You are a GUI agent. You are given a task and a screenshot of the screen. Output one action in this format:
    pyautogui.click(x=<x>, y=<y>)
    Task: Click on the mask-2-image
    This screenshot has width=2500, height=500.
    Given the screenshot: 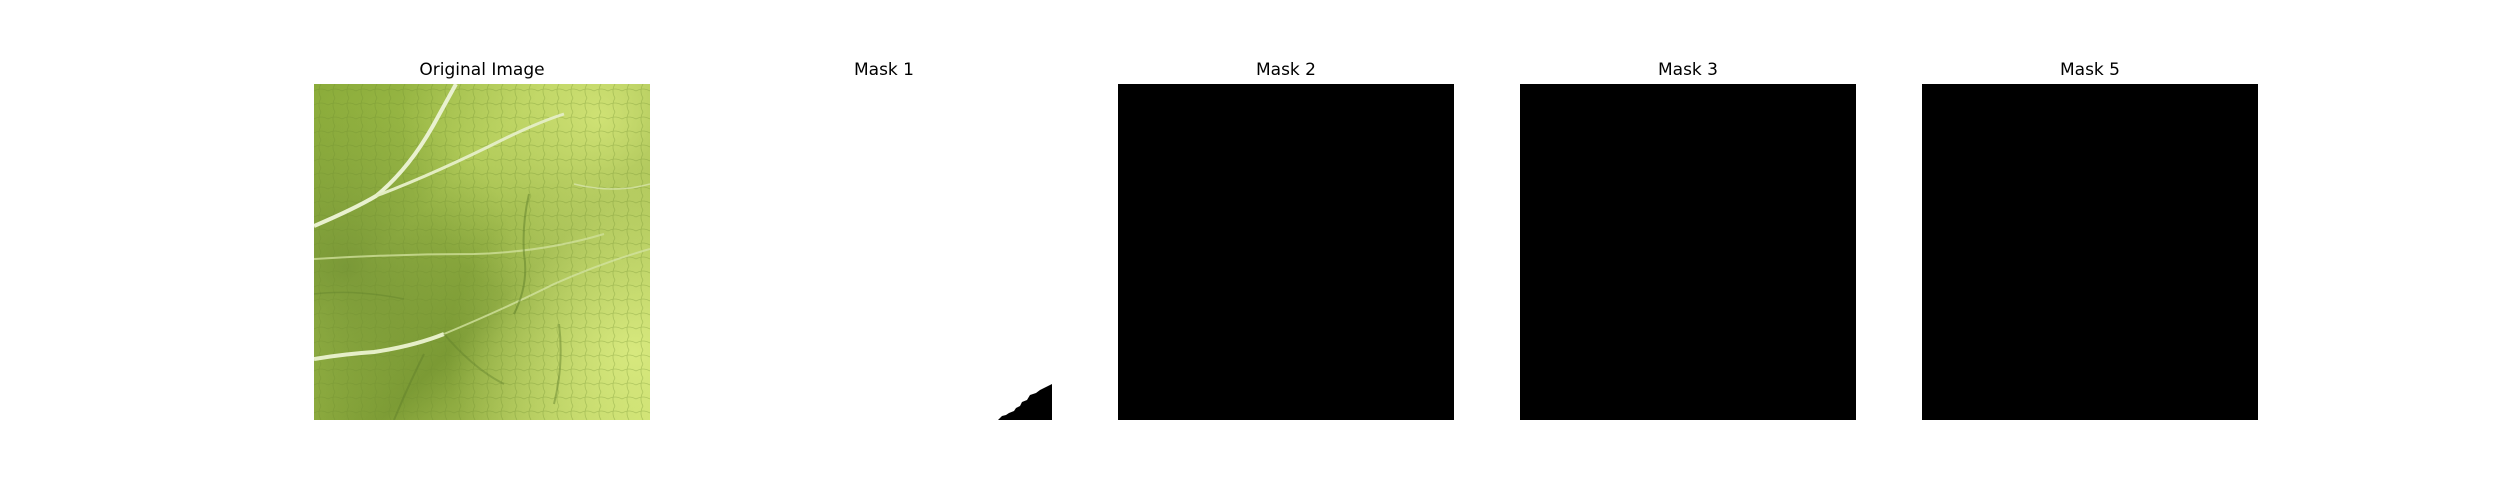 What is the action you would take?
    pyautogui.click(x=1286, y=252)
    